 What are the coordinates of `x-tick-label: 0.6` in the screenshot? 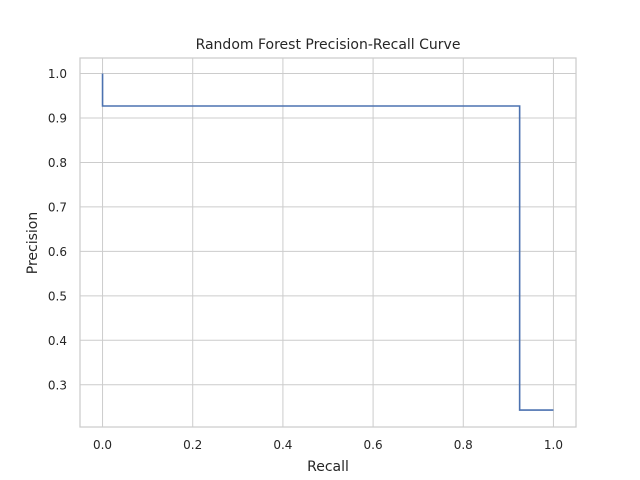 It's located at (373, 445).